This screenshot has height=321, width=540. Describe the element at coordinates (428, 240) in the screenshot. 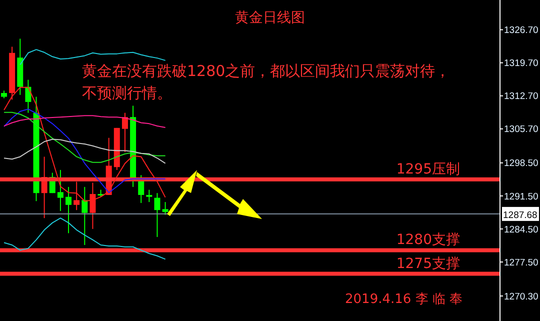

I see `ref-line-label: 1280支撑` at that location.